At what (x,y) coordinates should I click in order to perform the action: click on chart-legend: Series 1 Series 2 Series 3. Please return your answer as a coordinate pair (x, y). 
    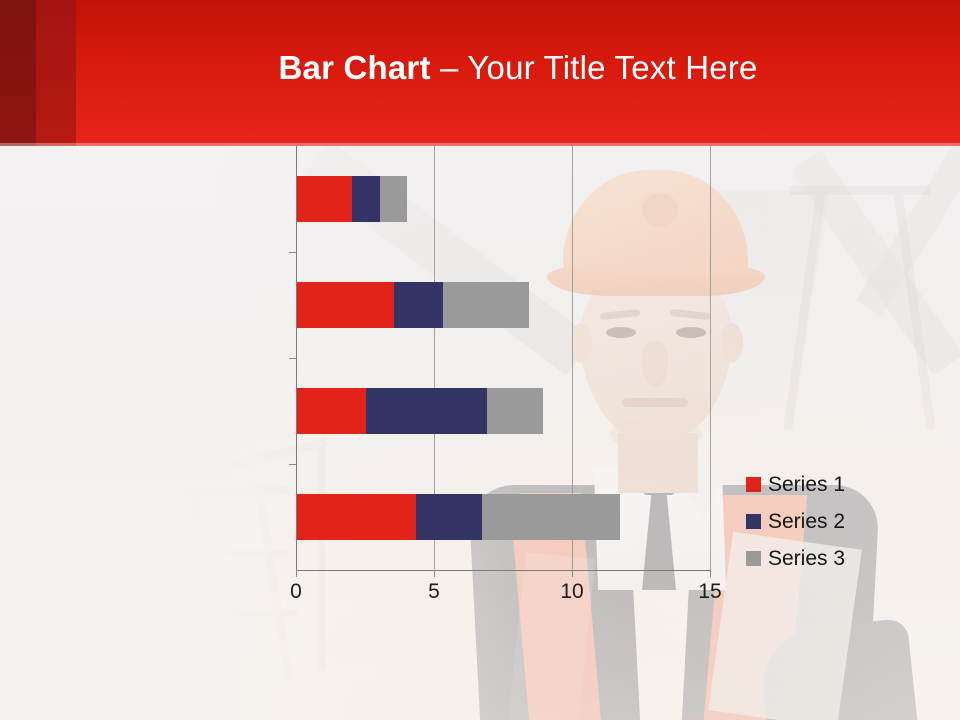
    Looking at the image, I should click on (816, 523).